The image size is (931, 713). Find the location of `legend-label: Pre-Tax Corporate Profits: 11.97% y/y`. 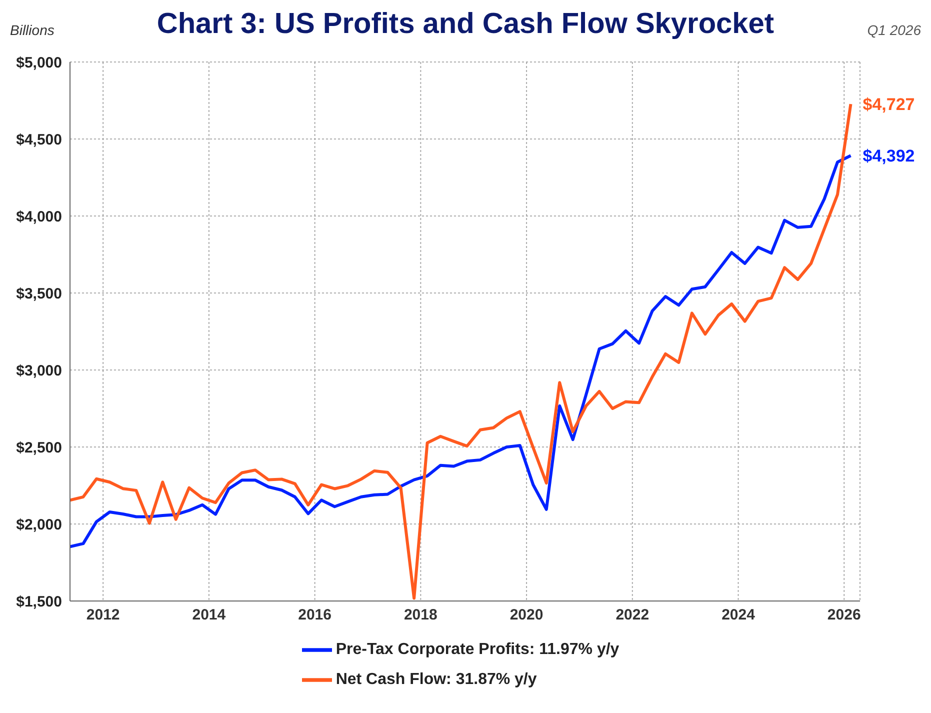

legend-label: Pre-Tax Corporate Profits: 11.97% y/y is located at coordinates (478, 649).